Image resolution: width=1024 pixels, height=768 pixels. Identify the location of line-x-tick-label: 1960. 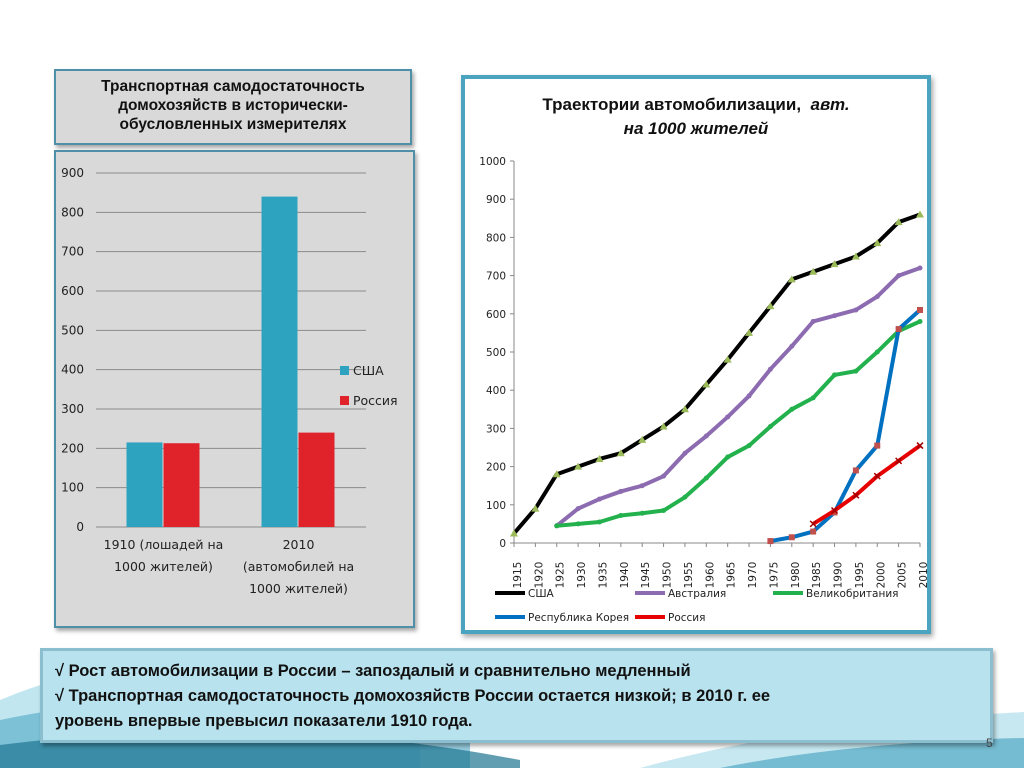
(710, 575).